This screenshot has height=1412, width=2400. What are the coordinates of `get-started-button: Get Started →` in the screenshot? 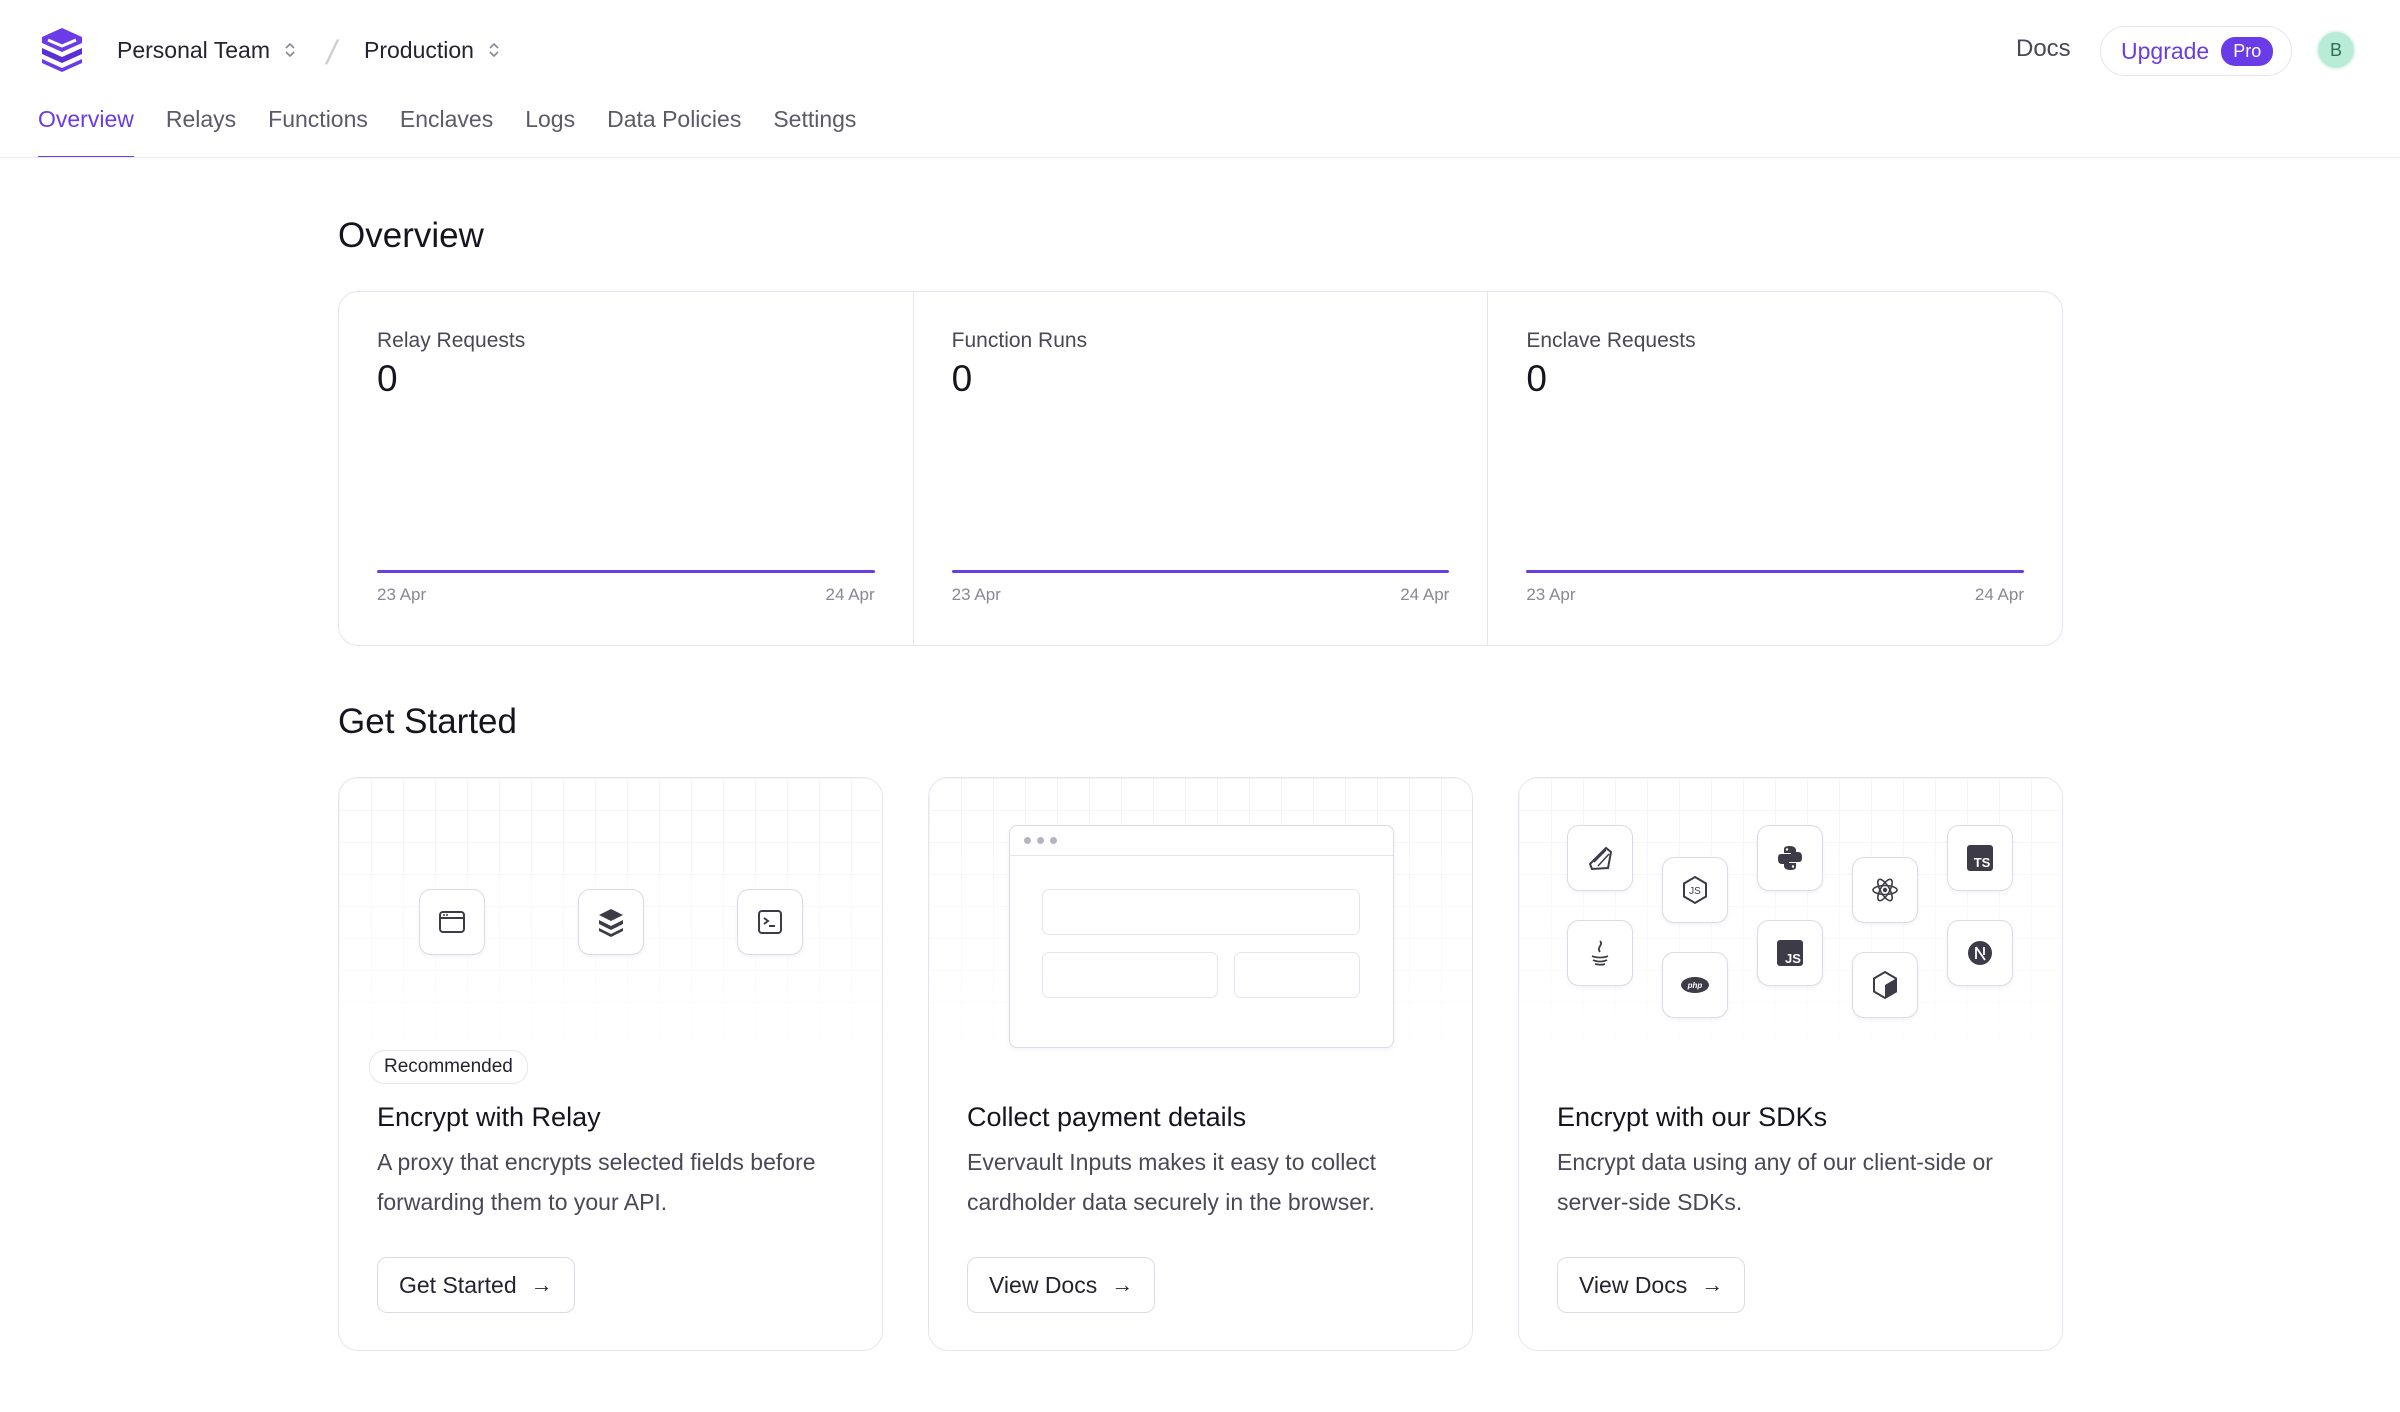 It's located at (476, 1285).